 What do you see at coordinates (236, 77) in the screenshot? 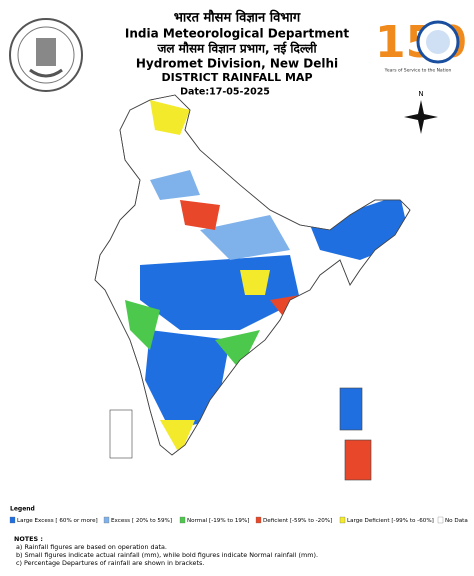
I see `map-title: DISTRICT RAINFALL MAP` at bounding box center [236, 77].